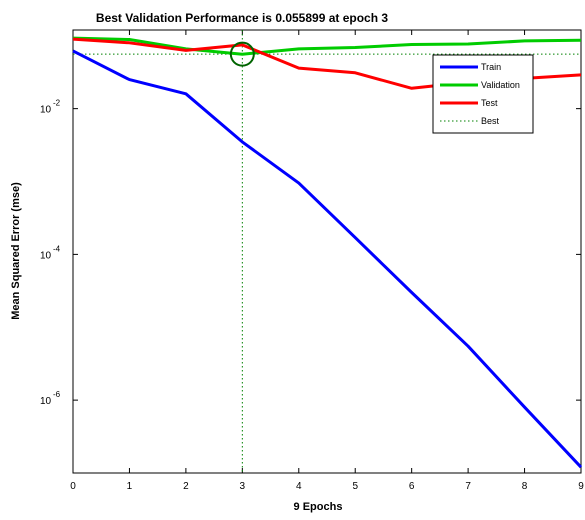  I want to click on best-point-circle, so click(242, 54).